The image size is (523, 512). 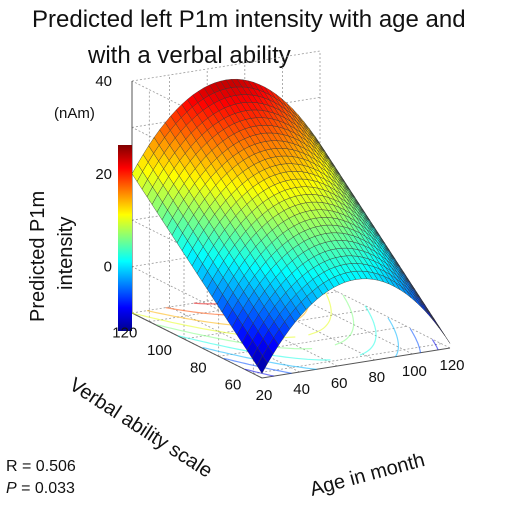 I want to click on z-tick-label: 40, so click(x=103, y=81).